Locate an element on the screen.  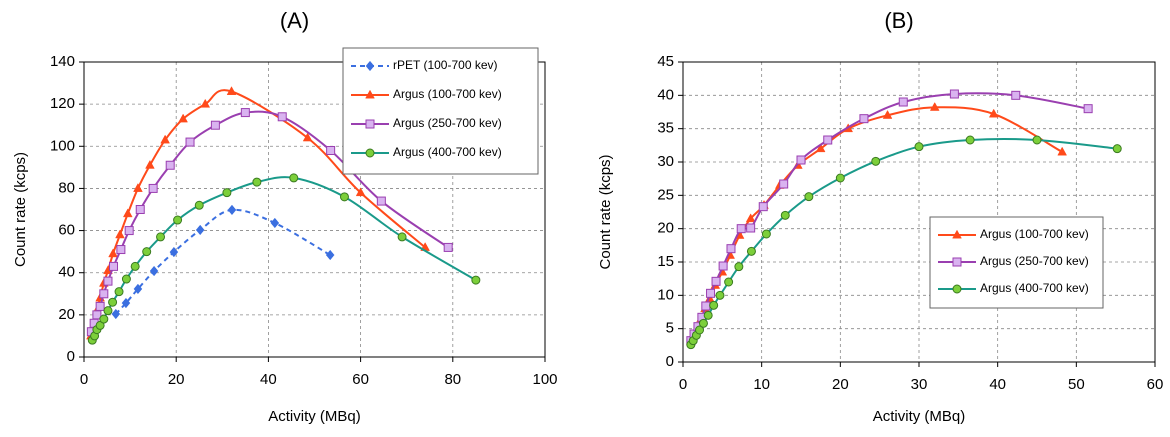
legend-label: Argus (100-700 kev) is located at coordinates (1034, 234).